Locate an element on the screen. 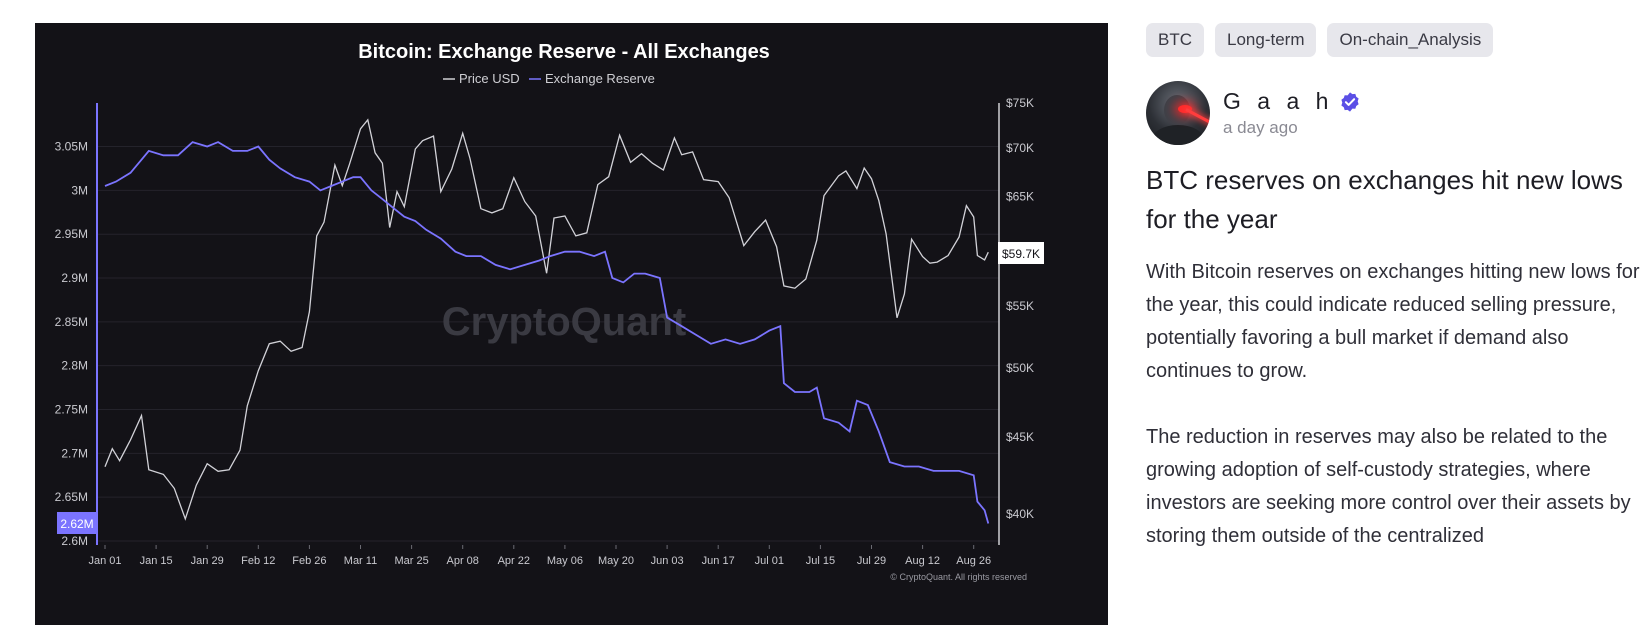 The height and width of the screenshot is (637, 1651). x-axis-tick-label: Jun 03 is located at coordinates (667, 561).